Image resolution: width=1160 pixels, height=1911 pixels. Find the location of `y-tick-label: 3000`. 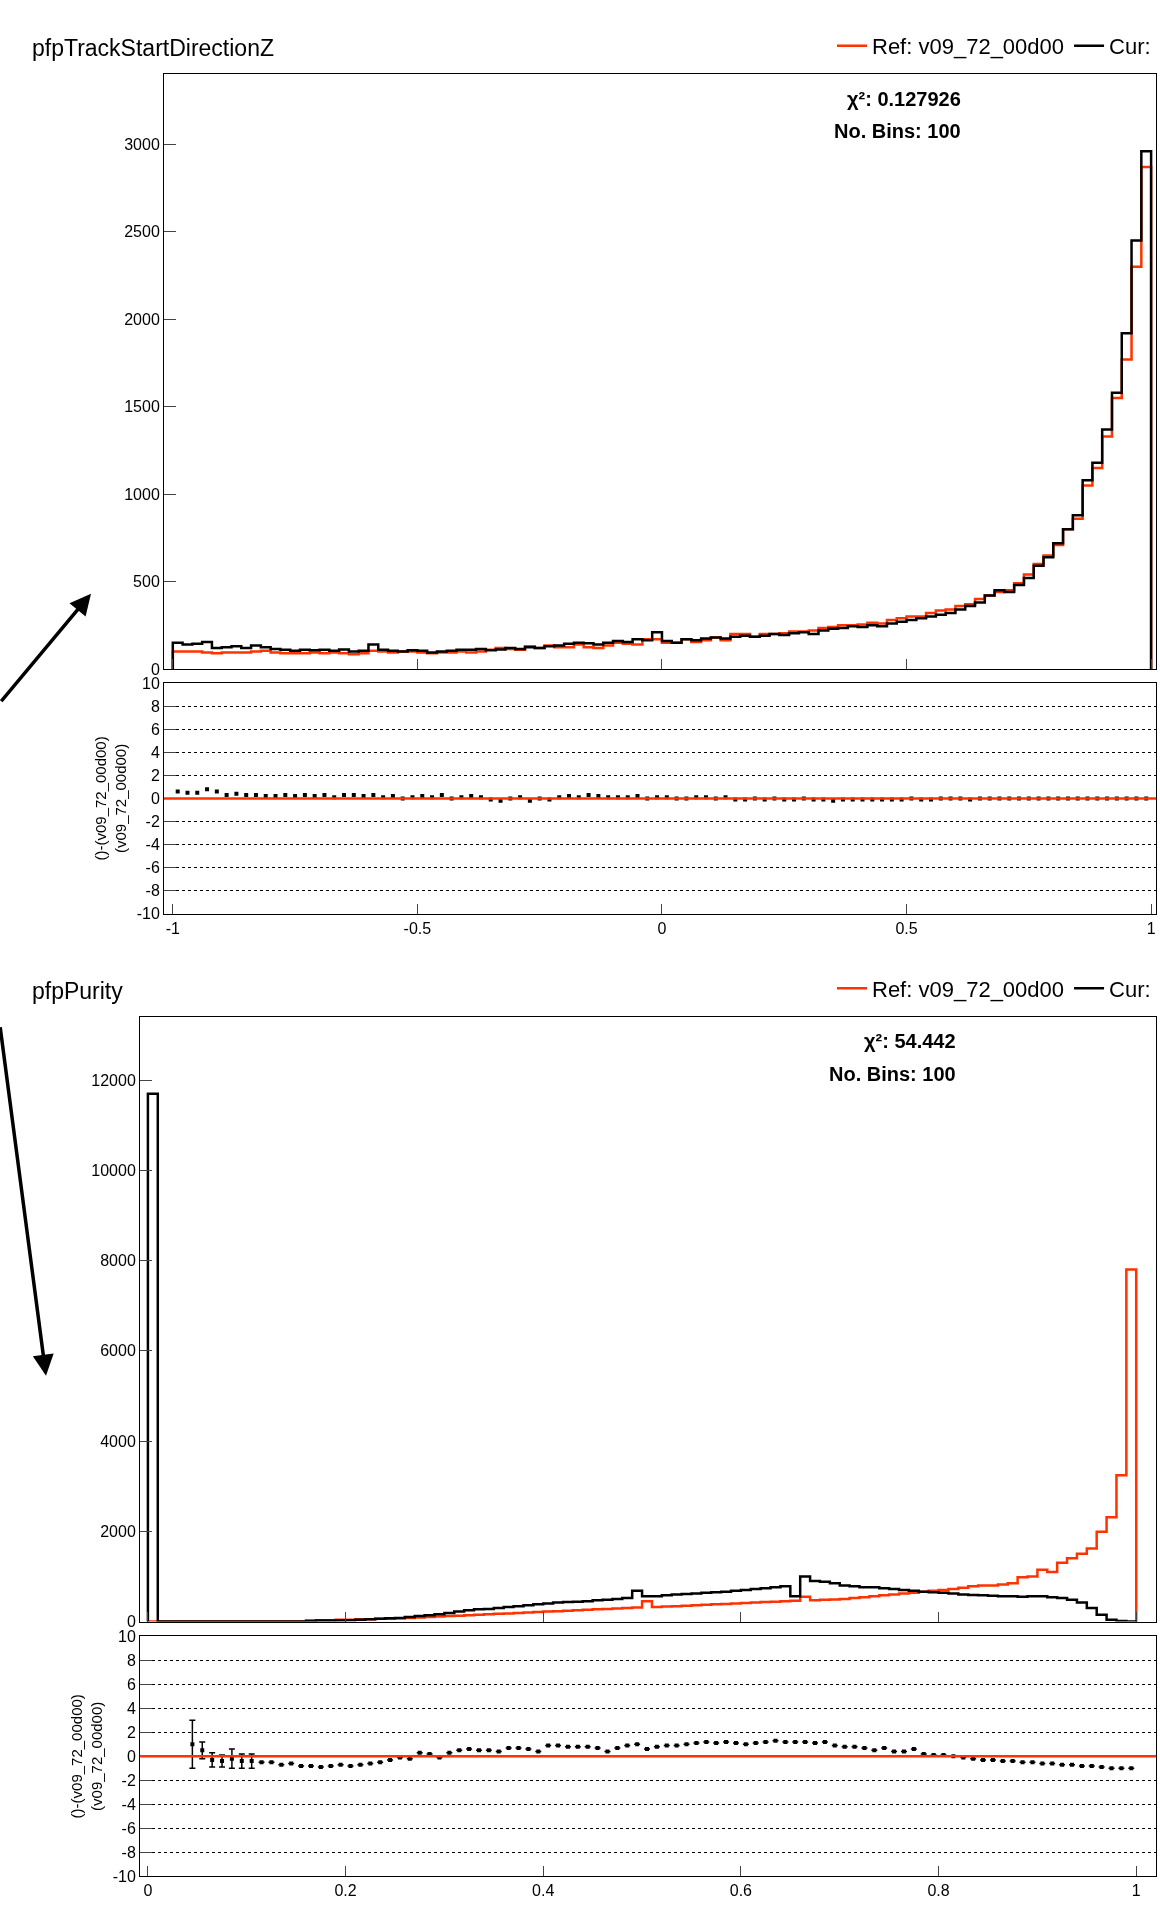

y-tick-label: 3000 is located at coordinates (142, 144).